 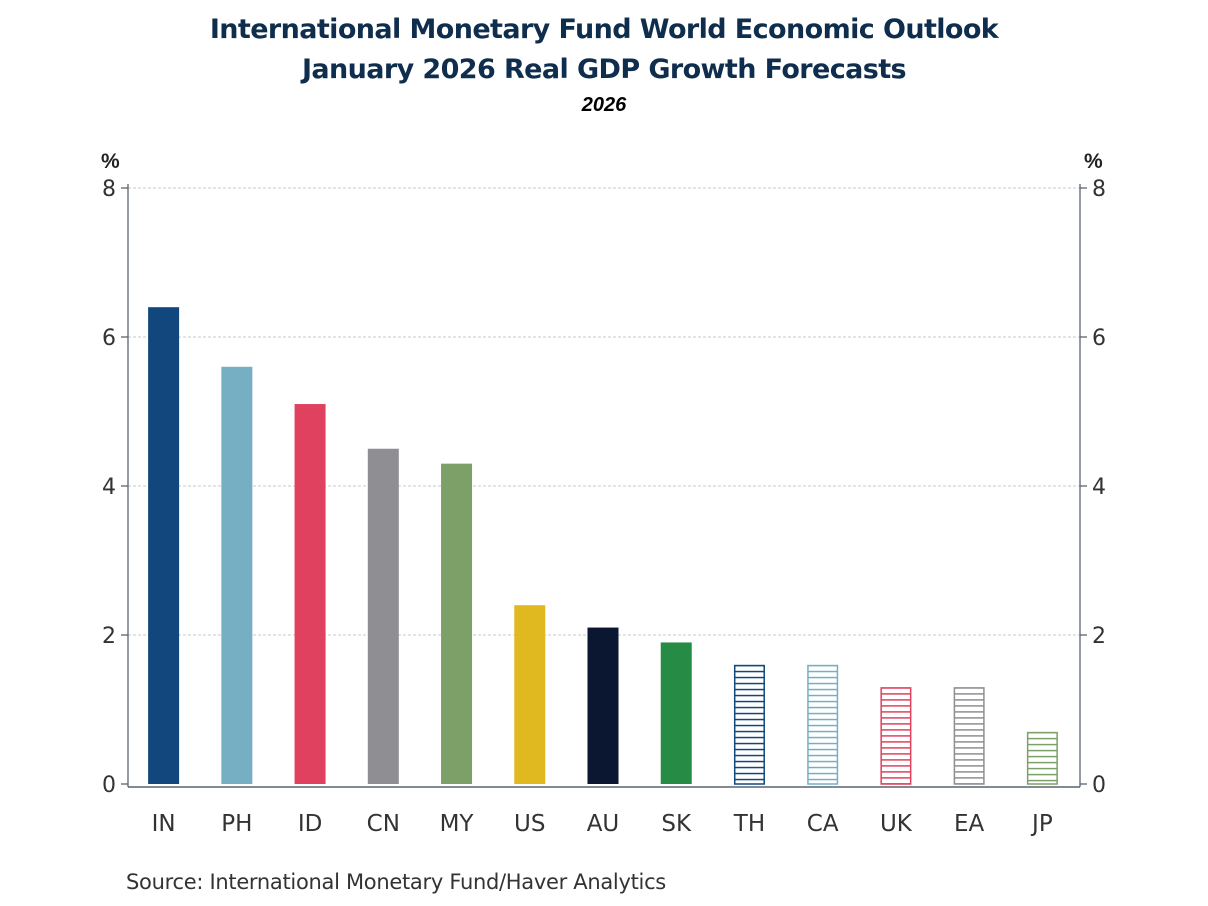 I want to click on x-tick-label: EA, so click(x=969, y=824).